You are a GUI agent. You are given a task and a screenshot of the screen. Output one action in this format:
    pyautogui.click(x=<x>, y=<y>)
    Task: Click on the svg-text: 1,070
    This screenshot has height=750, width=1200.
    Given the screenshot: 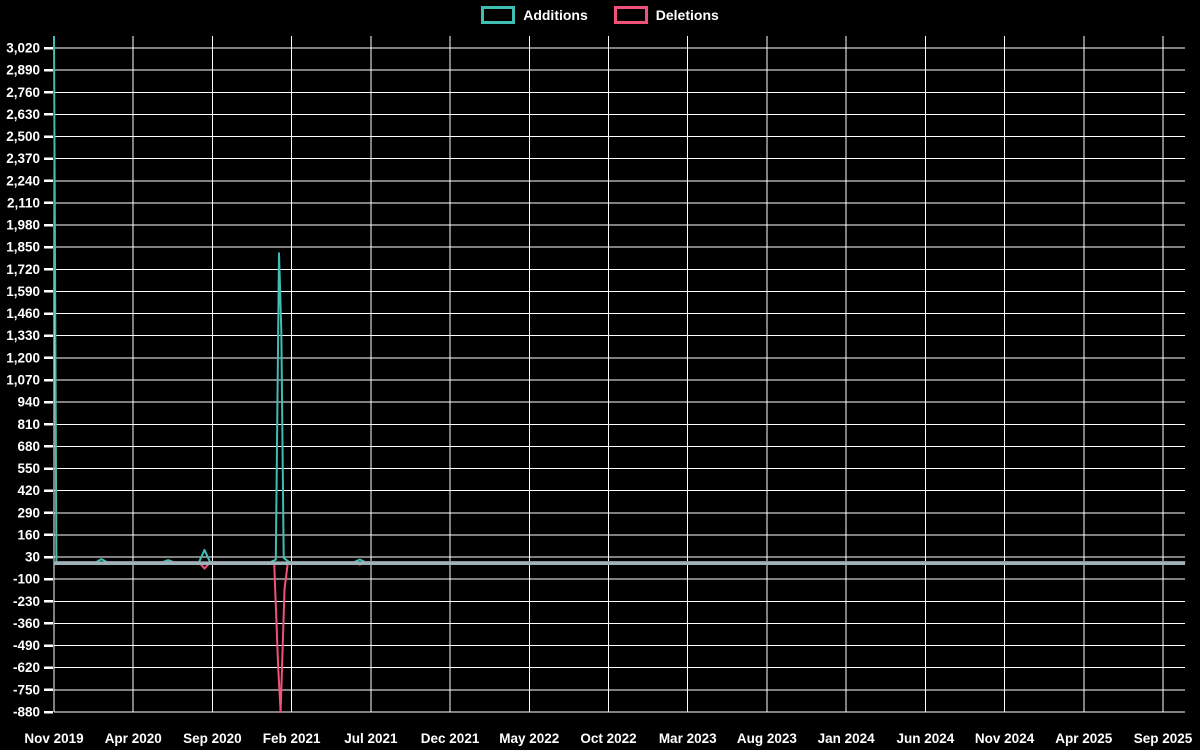 What is the action you would take?
    pyautogui.click(x=23, y=380)
    